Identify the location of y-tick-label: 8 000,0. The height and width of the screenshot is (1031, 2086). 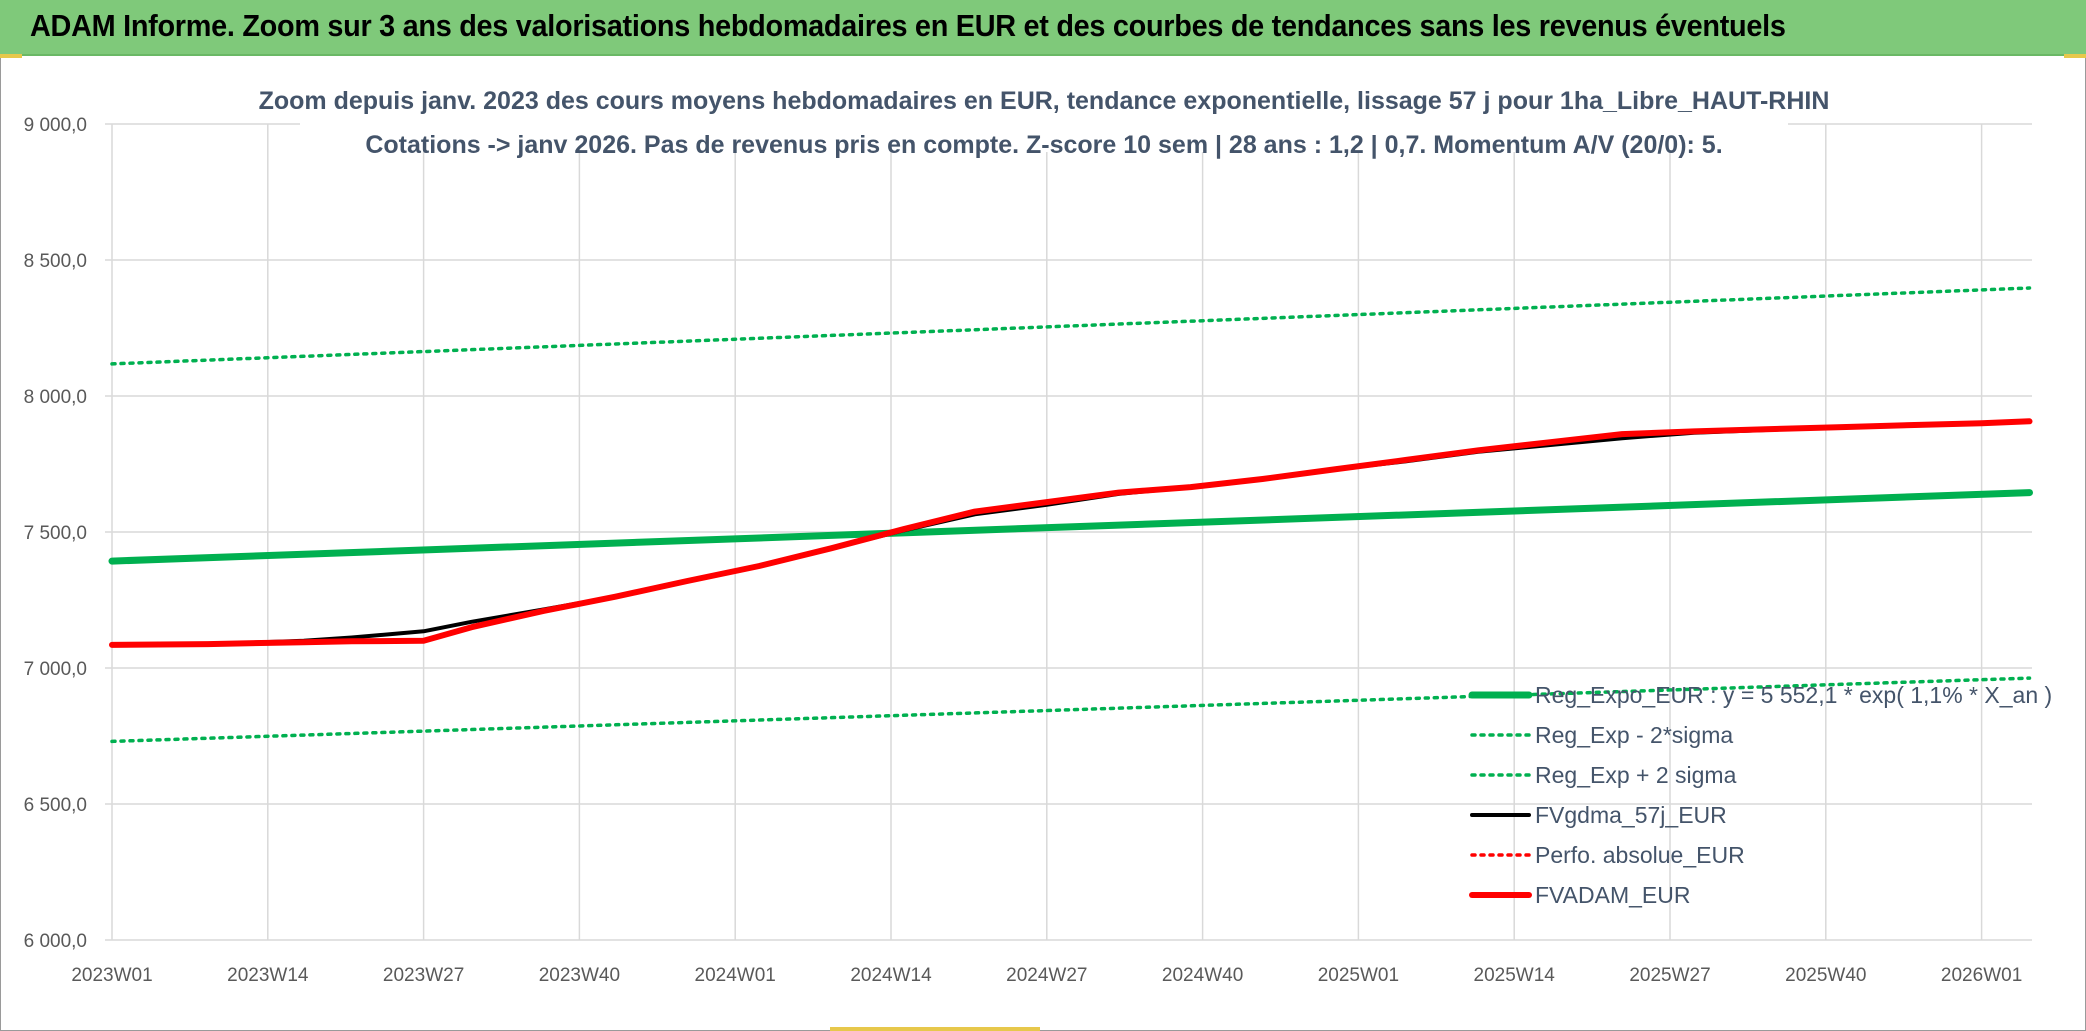
(55, 397).